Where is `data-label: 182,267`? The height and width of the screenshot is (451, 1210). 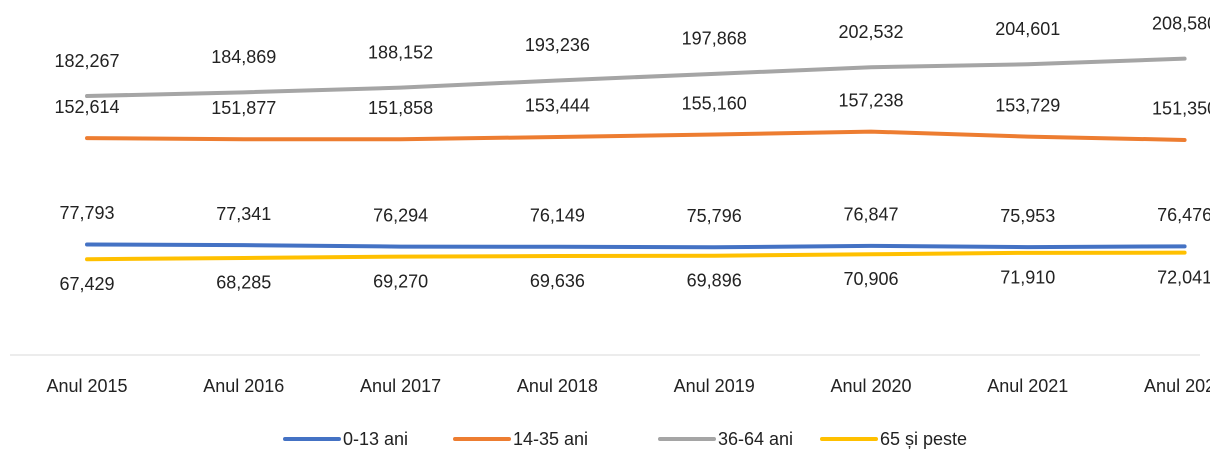
data-label: 182,267 is located at coordinates (86, 61).